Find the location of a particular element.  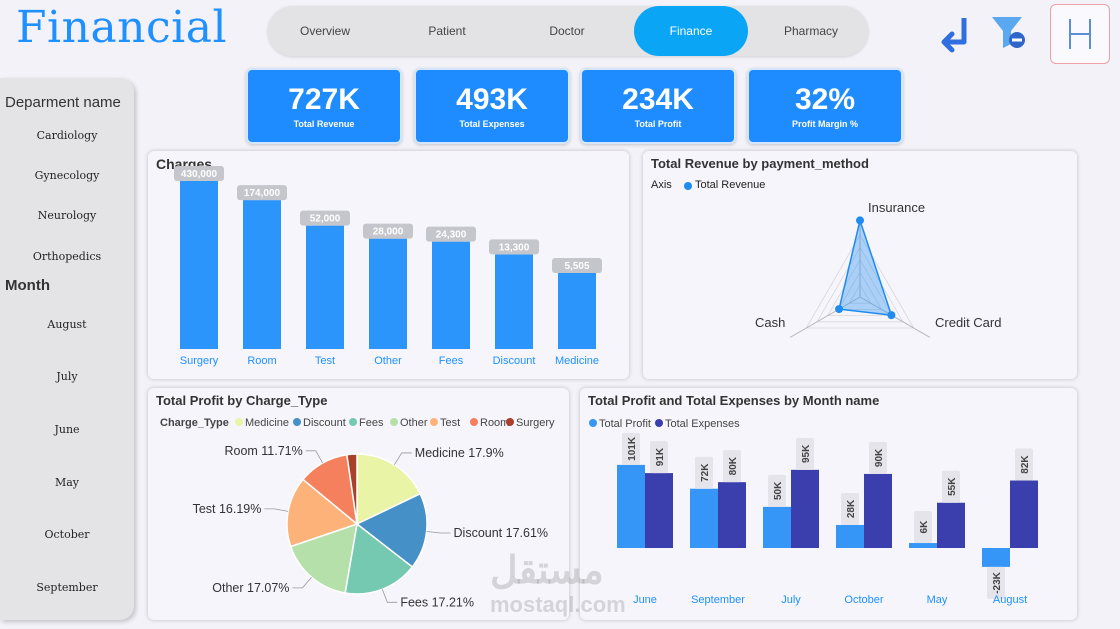

pie-legend-label: Other is located at coordinates (414, 423).